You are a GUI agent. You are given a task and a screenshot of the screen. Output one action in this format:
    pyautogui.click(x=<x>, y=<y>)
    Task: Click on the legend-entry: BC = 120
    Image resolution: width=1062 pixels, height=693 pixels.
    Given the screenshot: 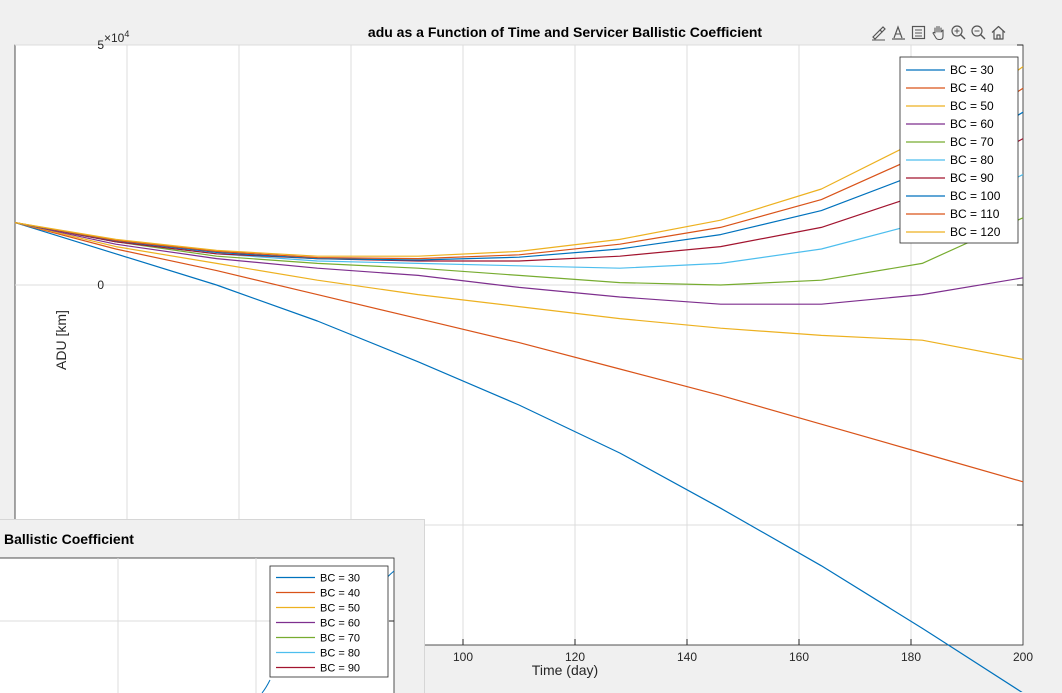 What is the action you would take?
    pyautogui.click(x=975, y=232)
    